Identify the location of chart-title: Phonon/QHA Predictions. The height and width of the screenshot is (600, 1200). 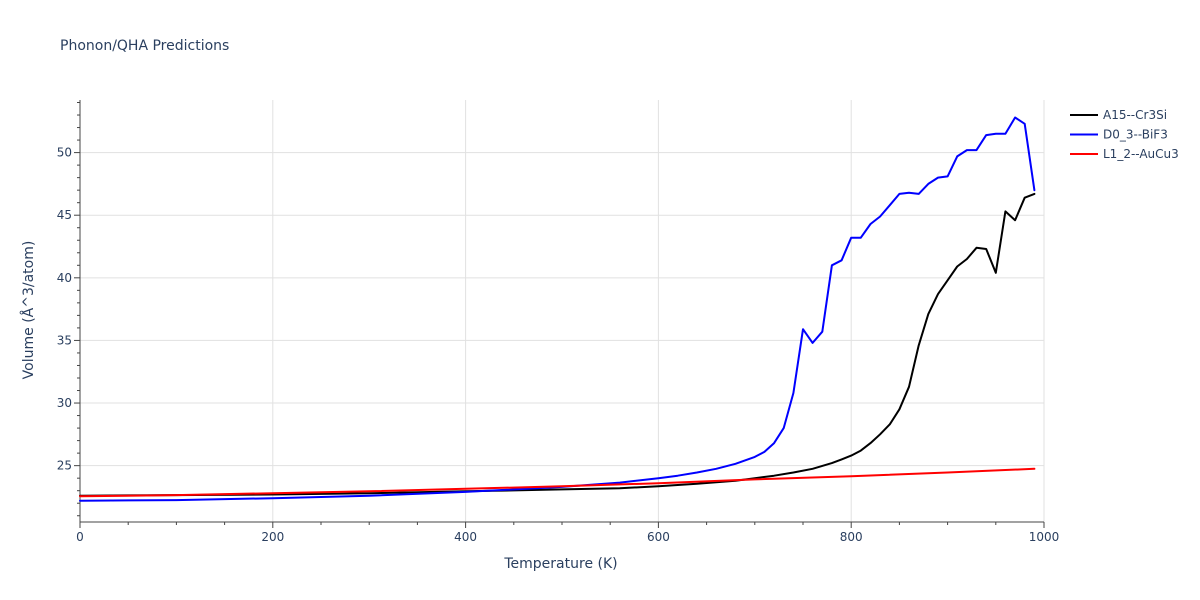
(144, 46).